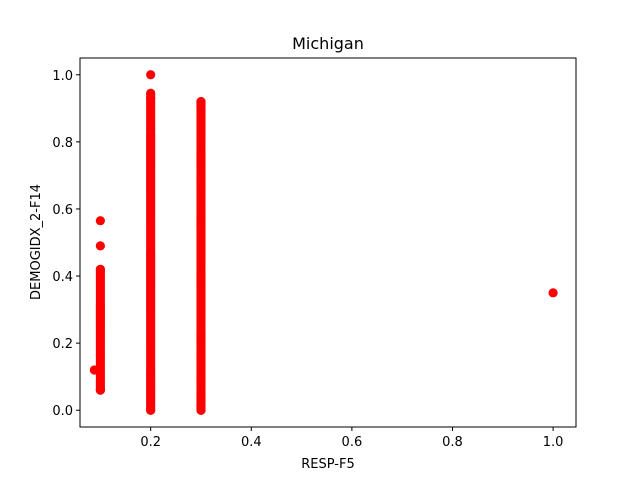 The image size is (640, 480). What do you see at coordinates (62, 411) in the screenshot?
I see `y-tick-label: 0.0` at bounding box center [62, 411].